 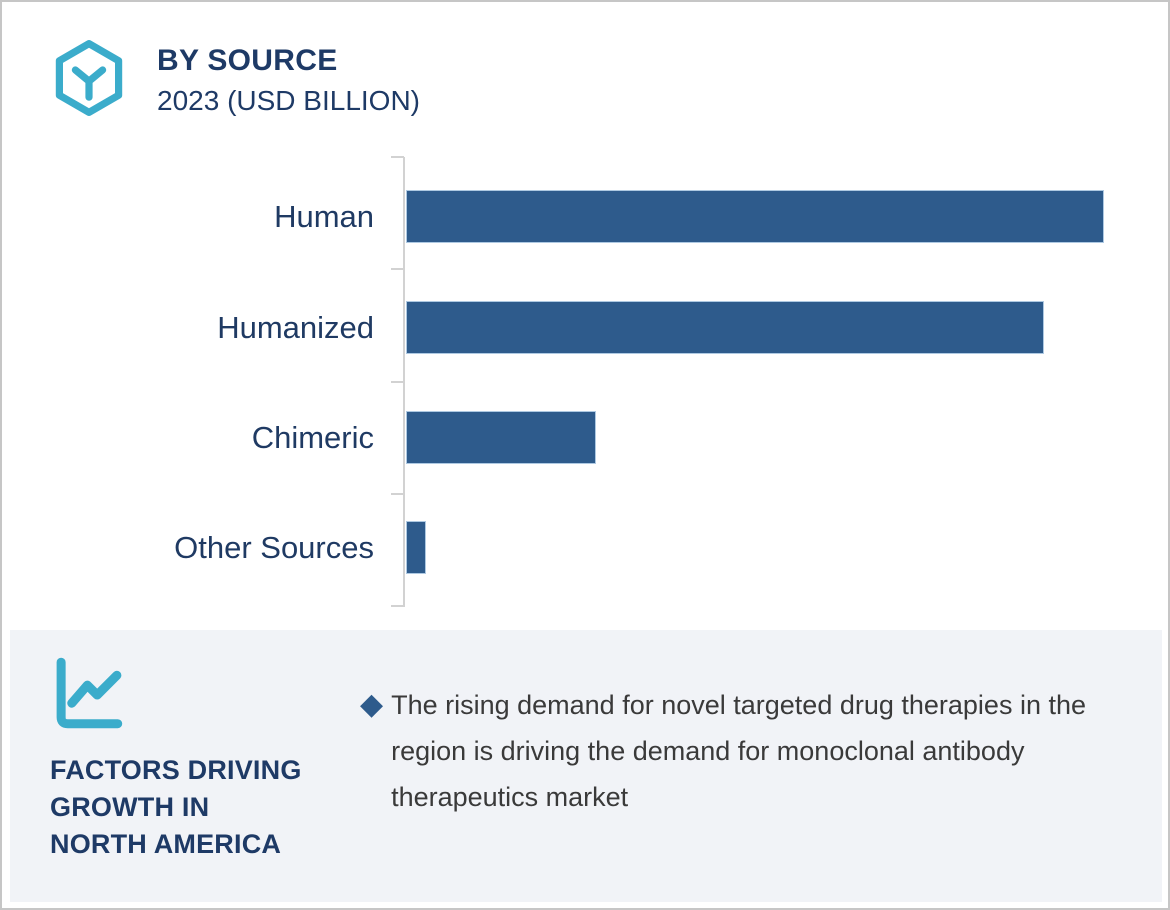 I want to click on bar-humanized, so click(x=725, y=327).